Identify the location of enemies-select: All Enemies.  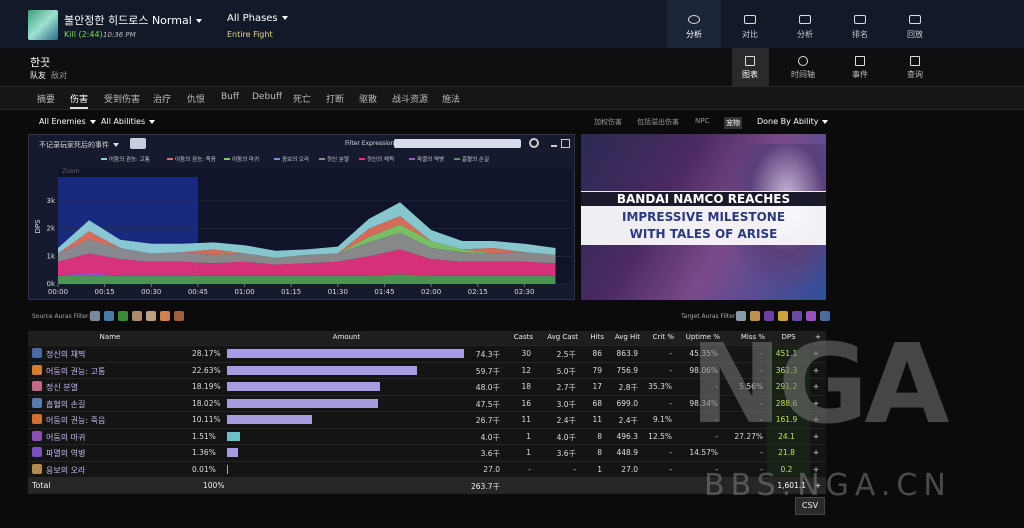
(67, 121).